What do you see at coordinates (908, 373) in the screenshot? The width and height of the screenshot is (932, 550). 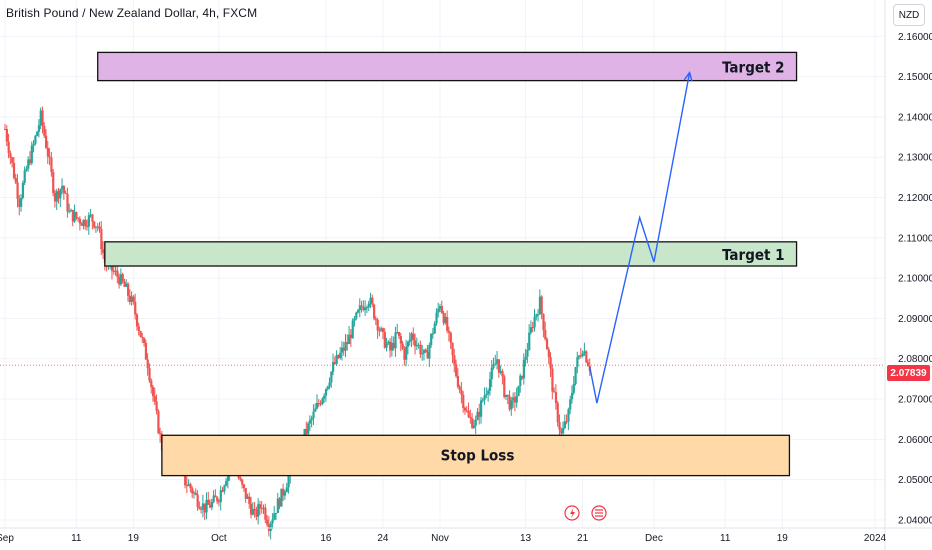 I see `current-price-tag: 2.07839` at bounding box center [908, 373].